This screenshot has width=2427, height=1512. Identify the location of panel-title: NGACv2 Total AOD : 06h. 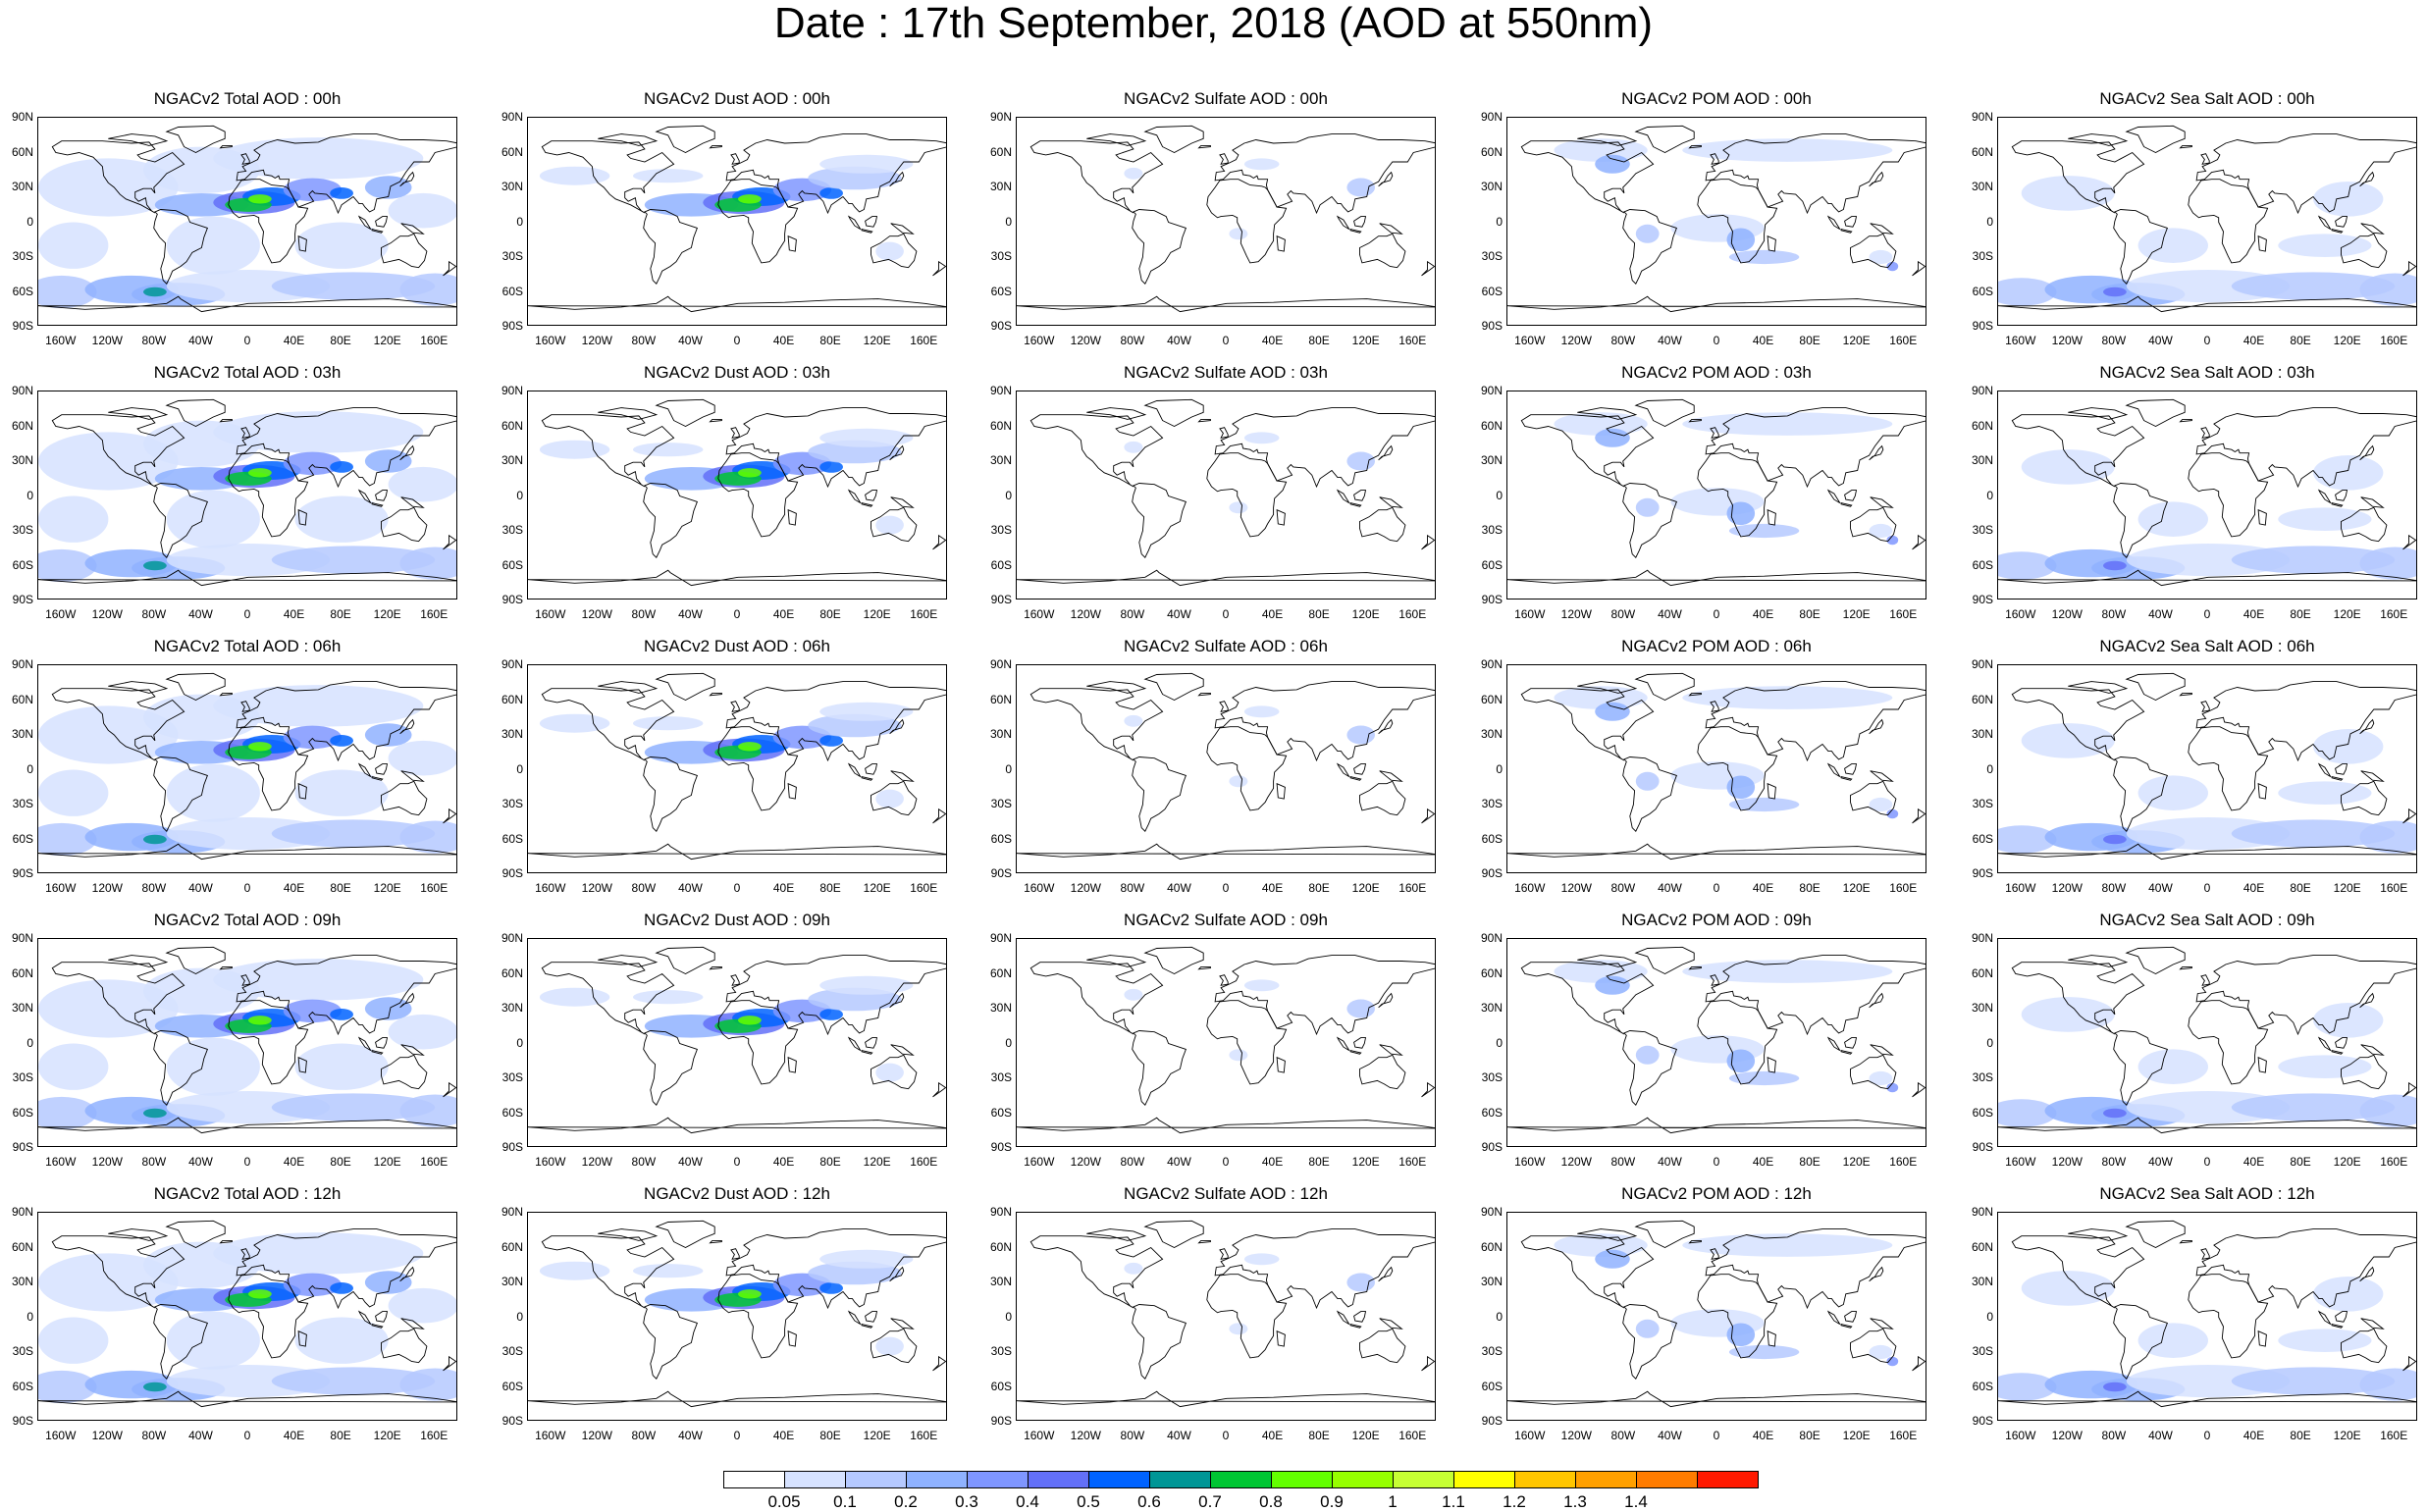
(247, 646).